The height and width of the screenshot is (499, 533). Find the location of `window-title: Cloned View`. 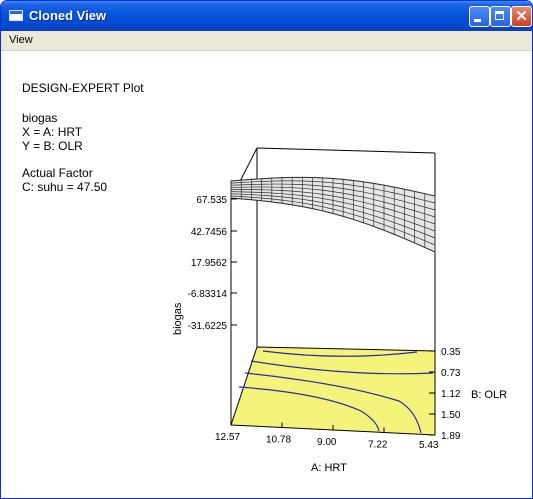

window-title: Cloned View is located at coordinates (68, 15).